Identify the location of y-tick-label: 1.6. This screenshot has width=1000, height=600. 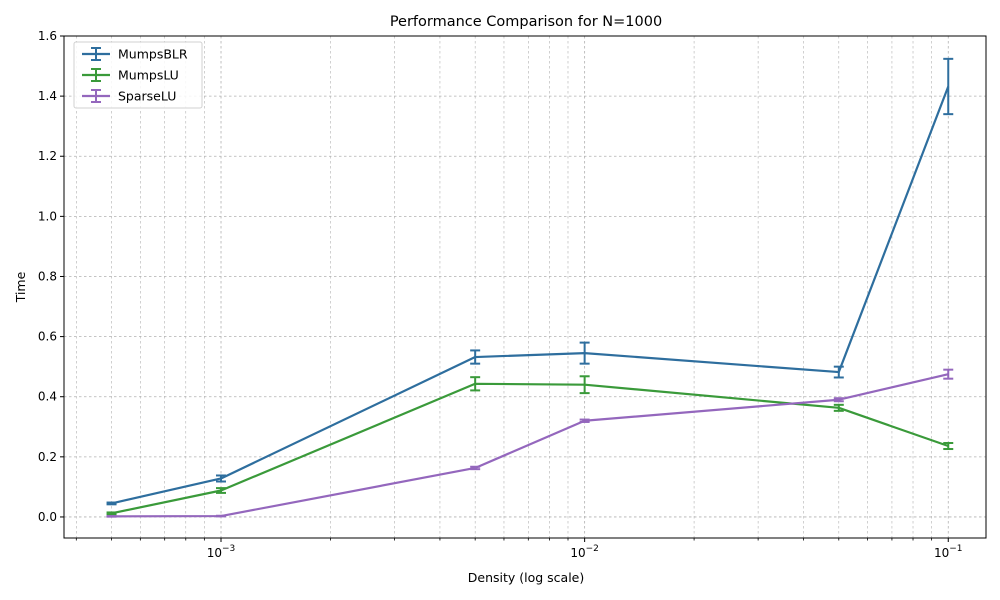
(47, 36).